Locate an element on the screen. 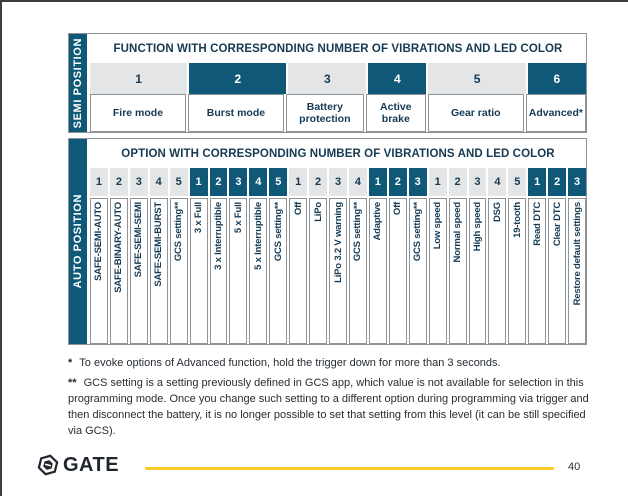 The width and height of the screenshot is (628, 496). option-column: 3 5 x Full is located at coordinates (238, 256).